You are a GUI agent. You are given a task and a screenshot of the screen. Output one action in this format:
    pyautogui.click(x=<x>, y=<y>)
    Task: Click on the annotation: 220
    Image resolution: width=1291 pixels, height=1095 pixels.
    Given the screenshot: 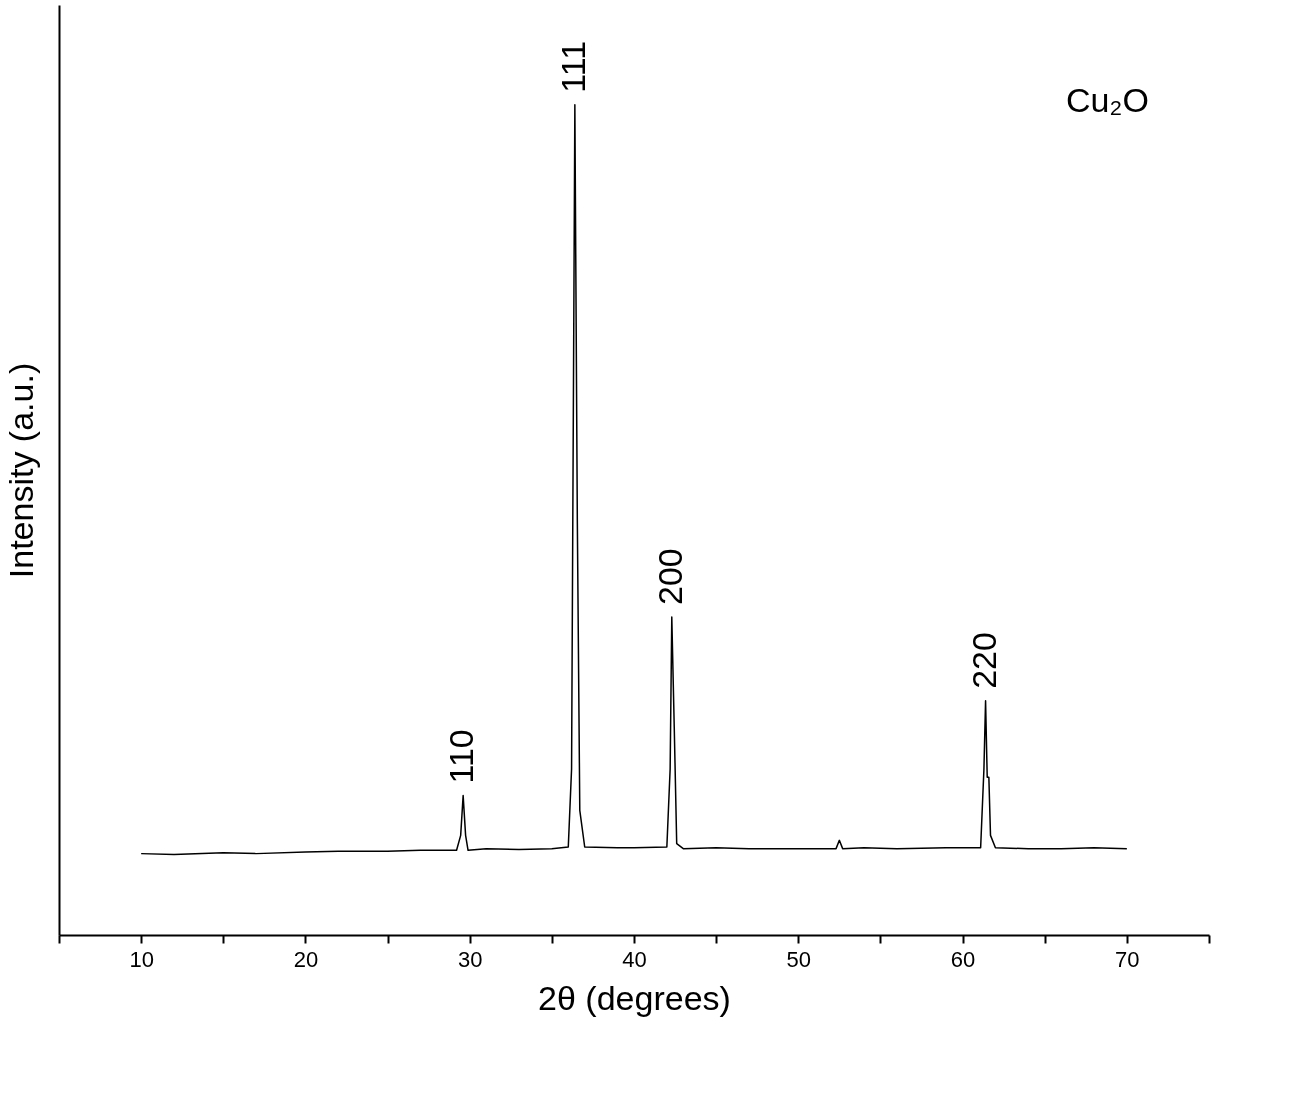 What is the action you would take?
    pyautogui.click(x=983, y=660)
    